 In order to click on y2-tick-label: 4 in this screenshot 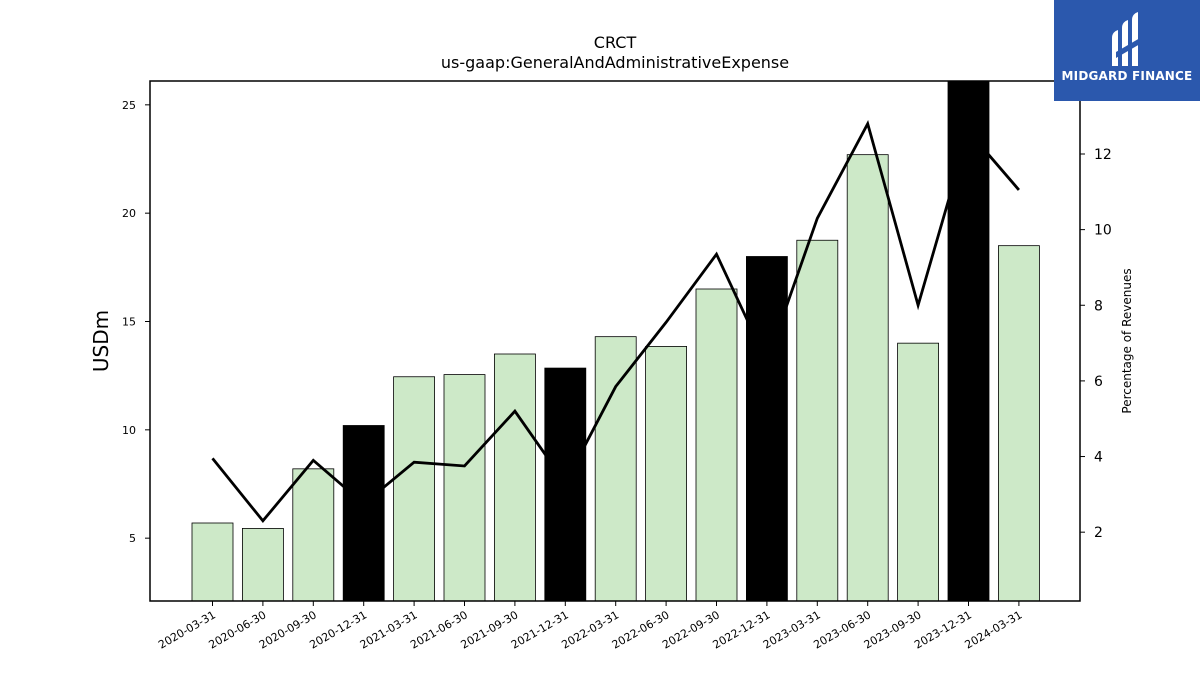, I will do `click(1098, 458)`.